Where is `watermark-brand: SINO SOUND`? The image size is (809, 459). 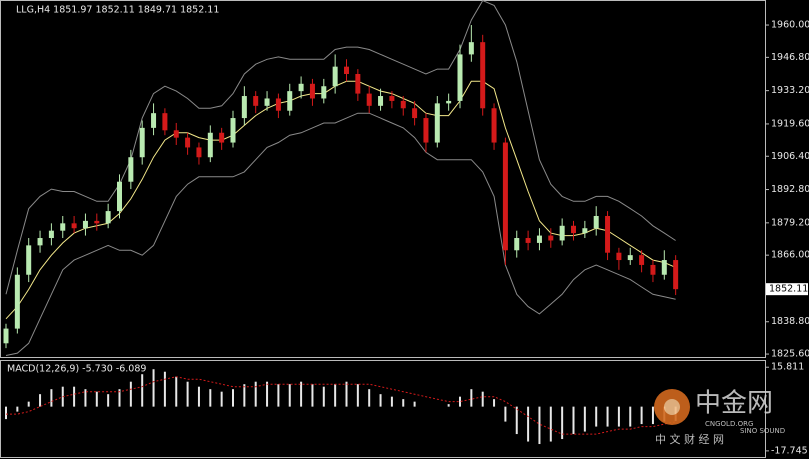 watermark-brand: SINO SOUND is located at coordinates (762, 431).